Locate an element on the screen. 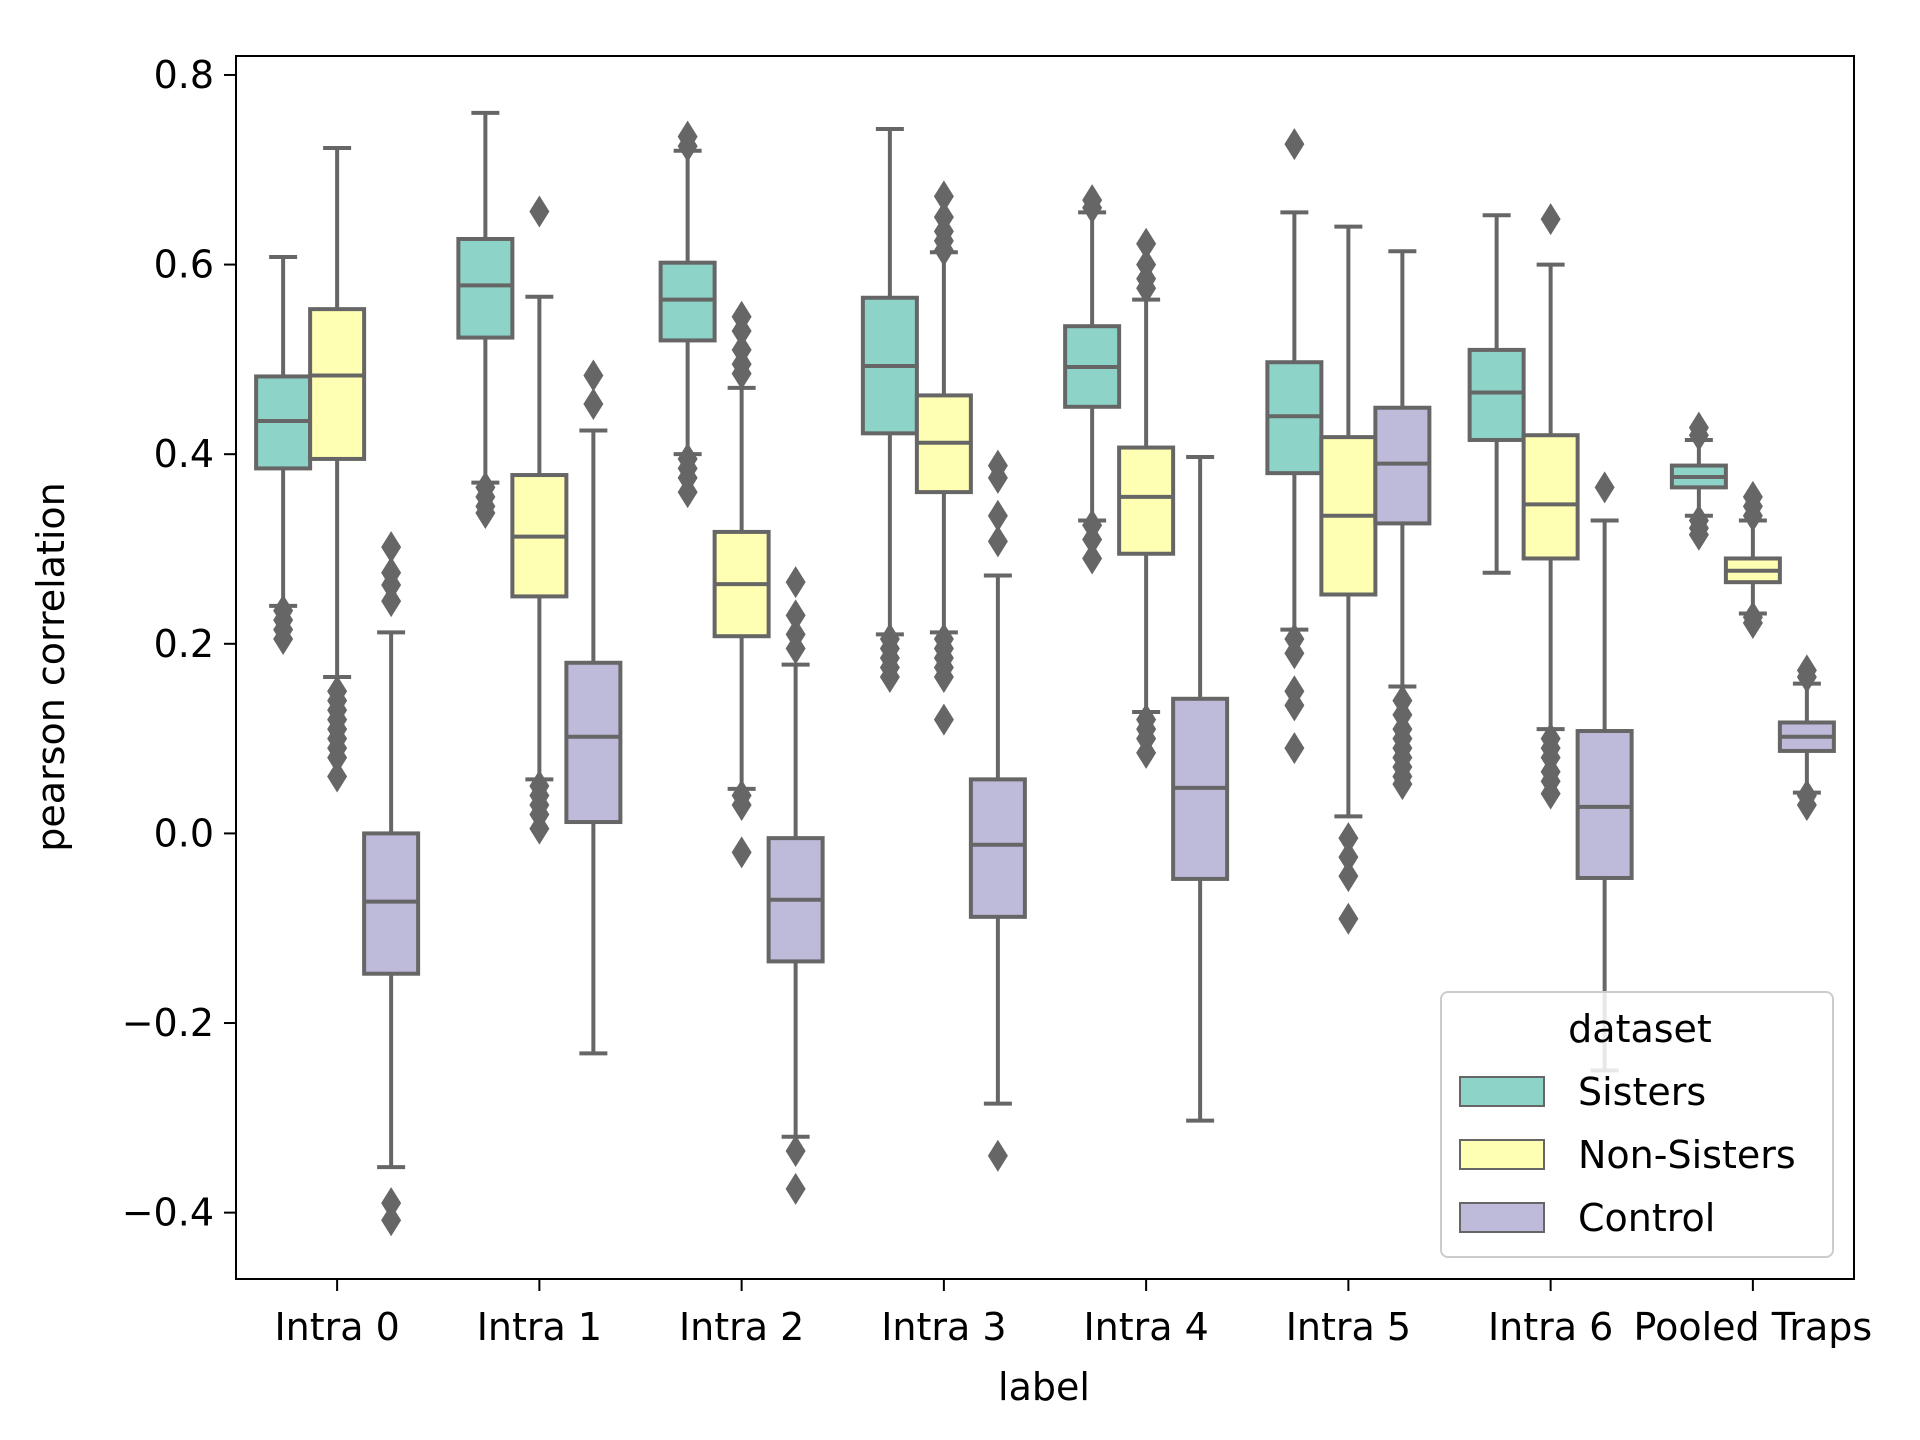 The width and height of the screenshot is (1920, 1440). x-tick-label: Intra 6 is located at coordinates (1550, 1327).